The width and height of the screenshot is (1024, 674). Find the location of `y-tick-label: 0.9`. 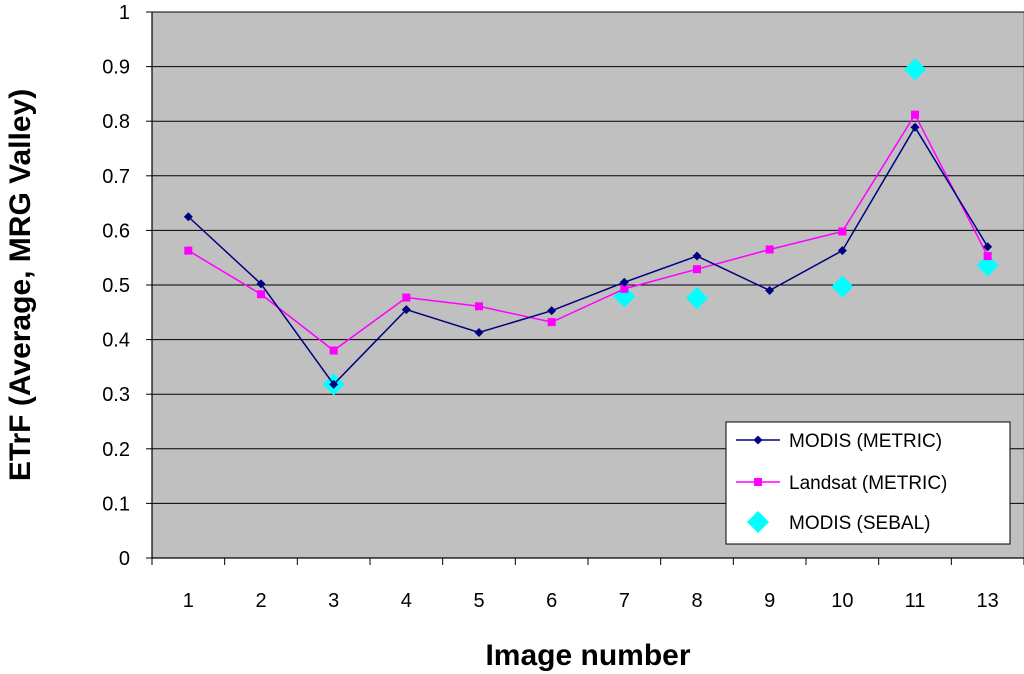

y-tick-label: 0.9 is located at coordinates (116, 68).